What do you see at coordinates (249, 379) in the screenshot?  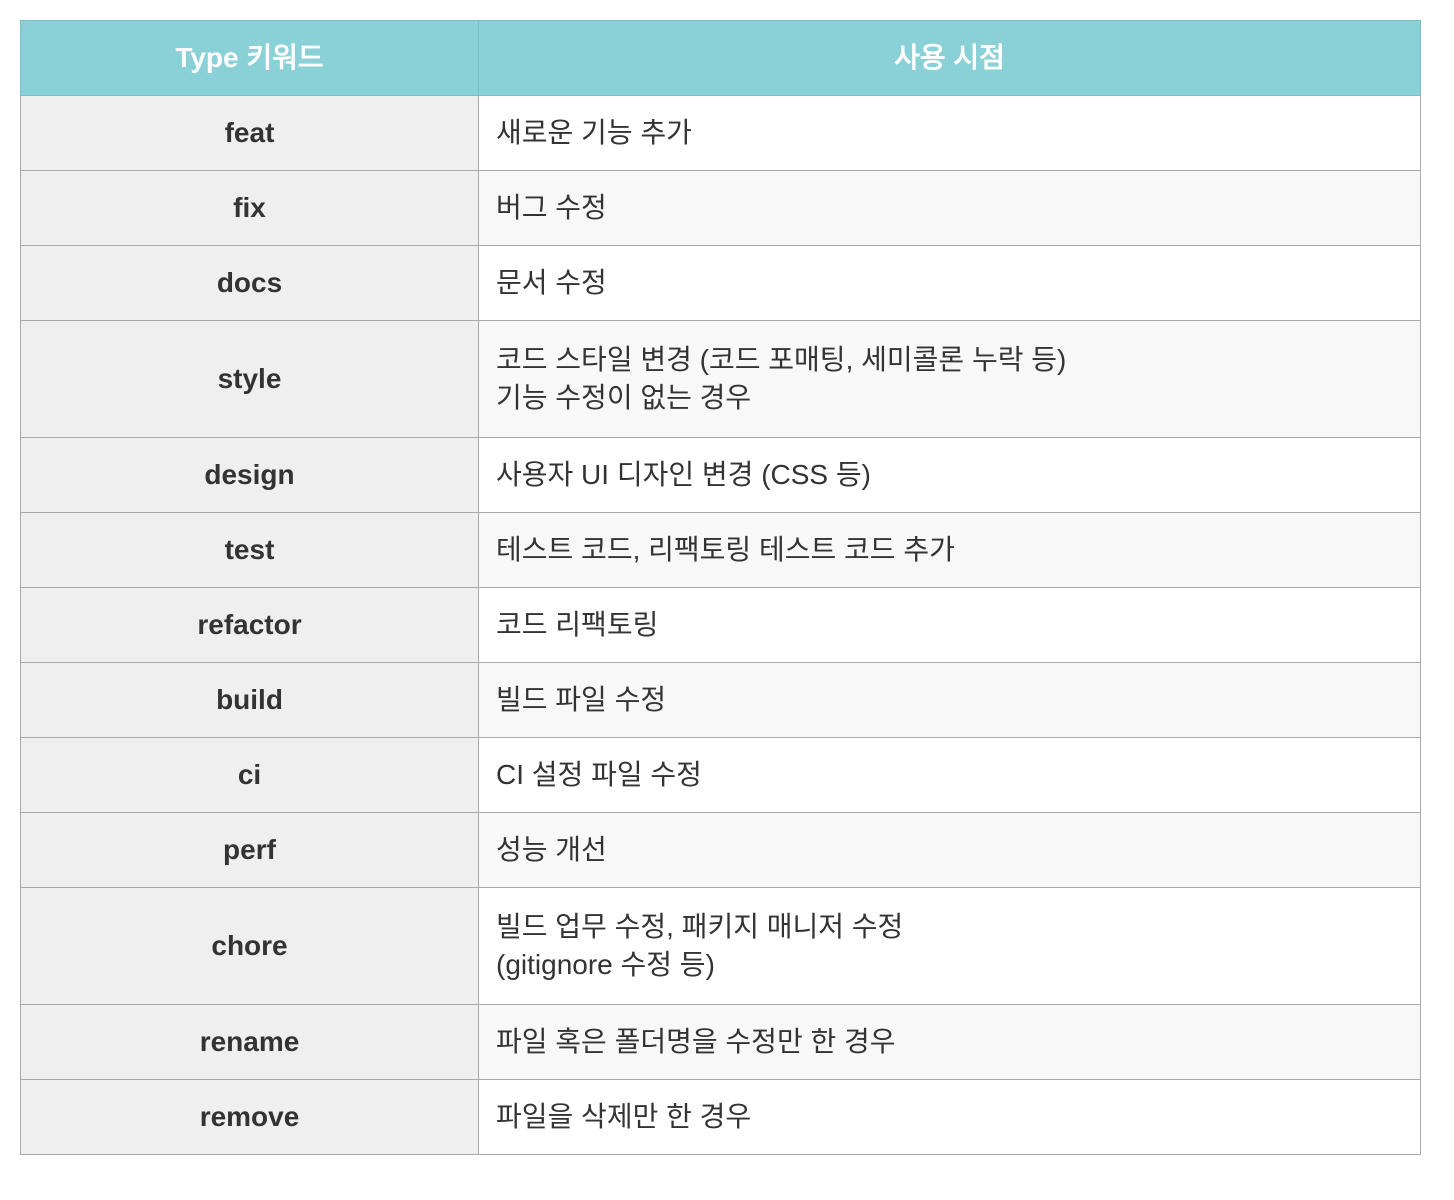 I see `type-keyword-cell: style` at bounding box center [249, 379].